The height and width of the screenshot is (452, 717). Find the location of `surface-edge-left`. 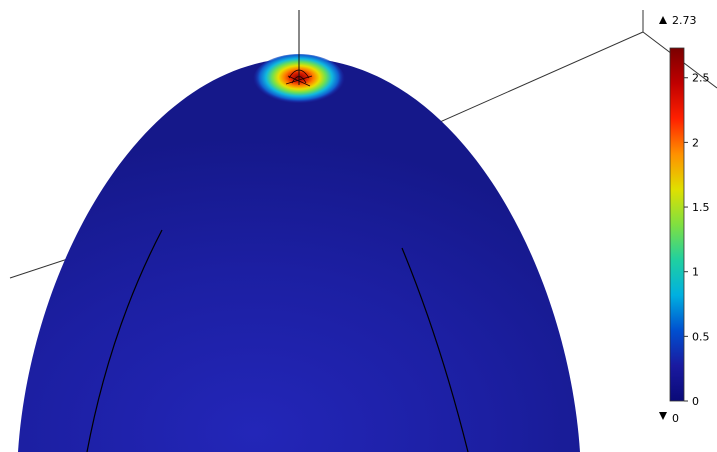

surface-edge-left is located at coordinates (124, 340).